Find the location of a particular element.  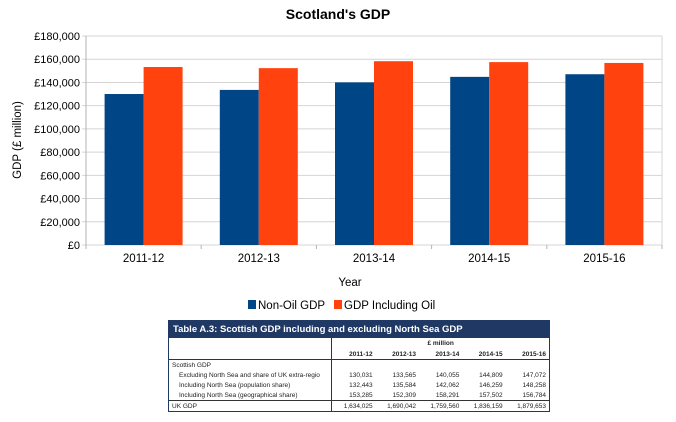

cell-value: 153,285 is located at coordinates (361, 395).